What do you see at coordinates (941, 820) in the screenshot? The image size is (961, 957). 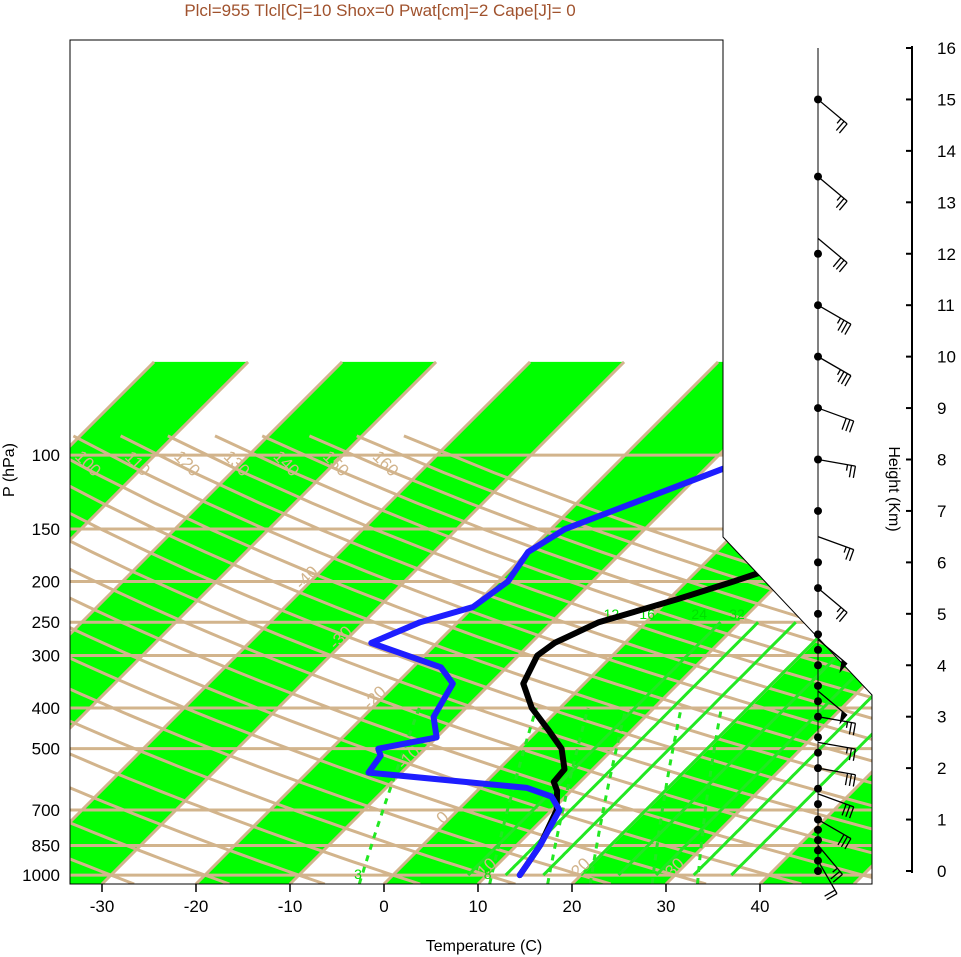 I see `height-tick-label: 1` at bounding box center [941, 820].